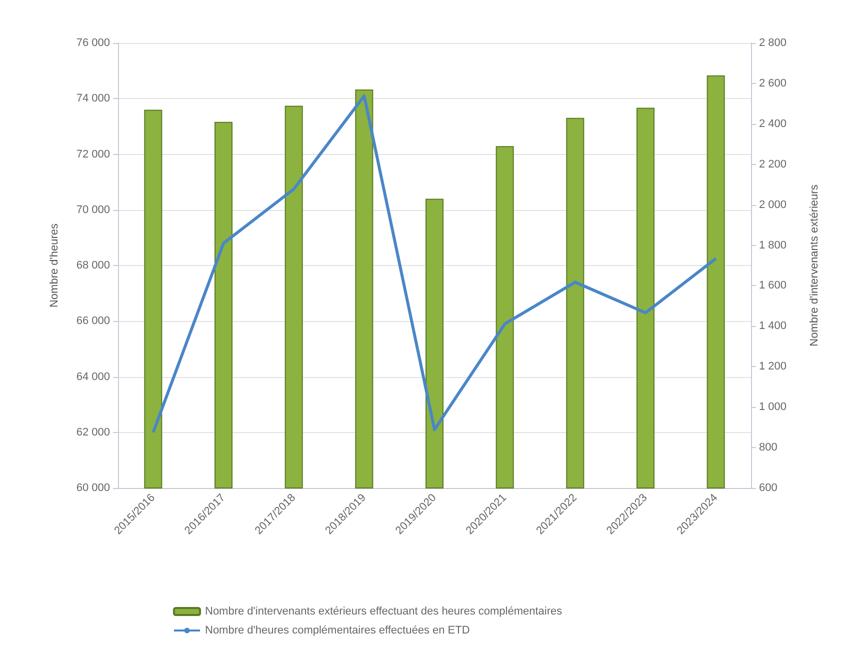 Image resolution: width=849 pixels, height=661 pixels. What do you see at coordinates (93, 432) in the screenshot?
I see `y-tick-label: 62 000` at bounding box center [93, 432].